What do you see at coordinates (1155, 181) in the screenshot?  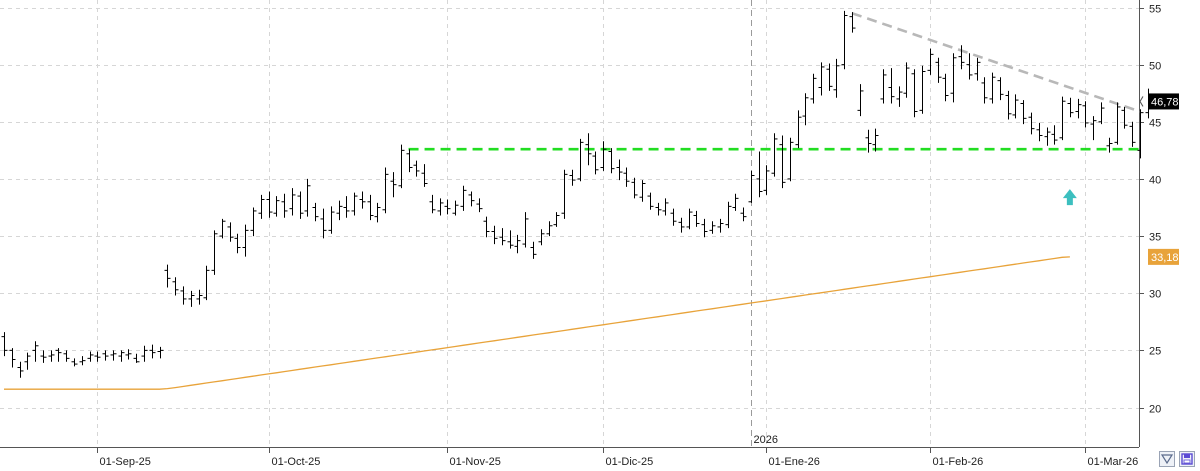 I see `y-tick-label: 40` at bounding box center [1155, 181].